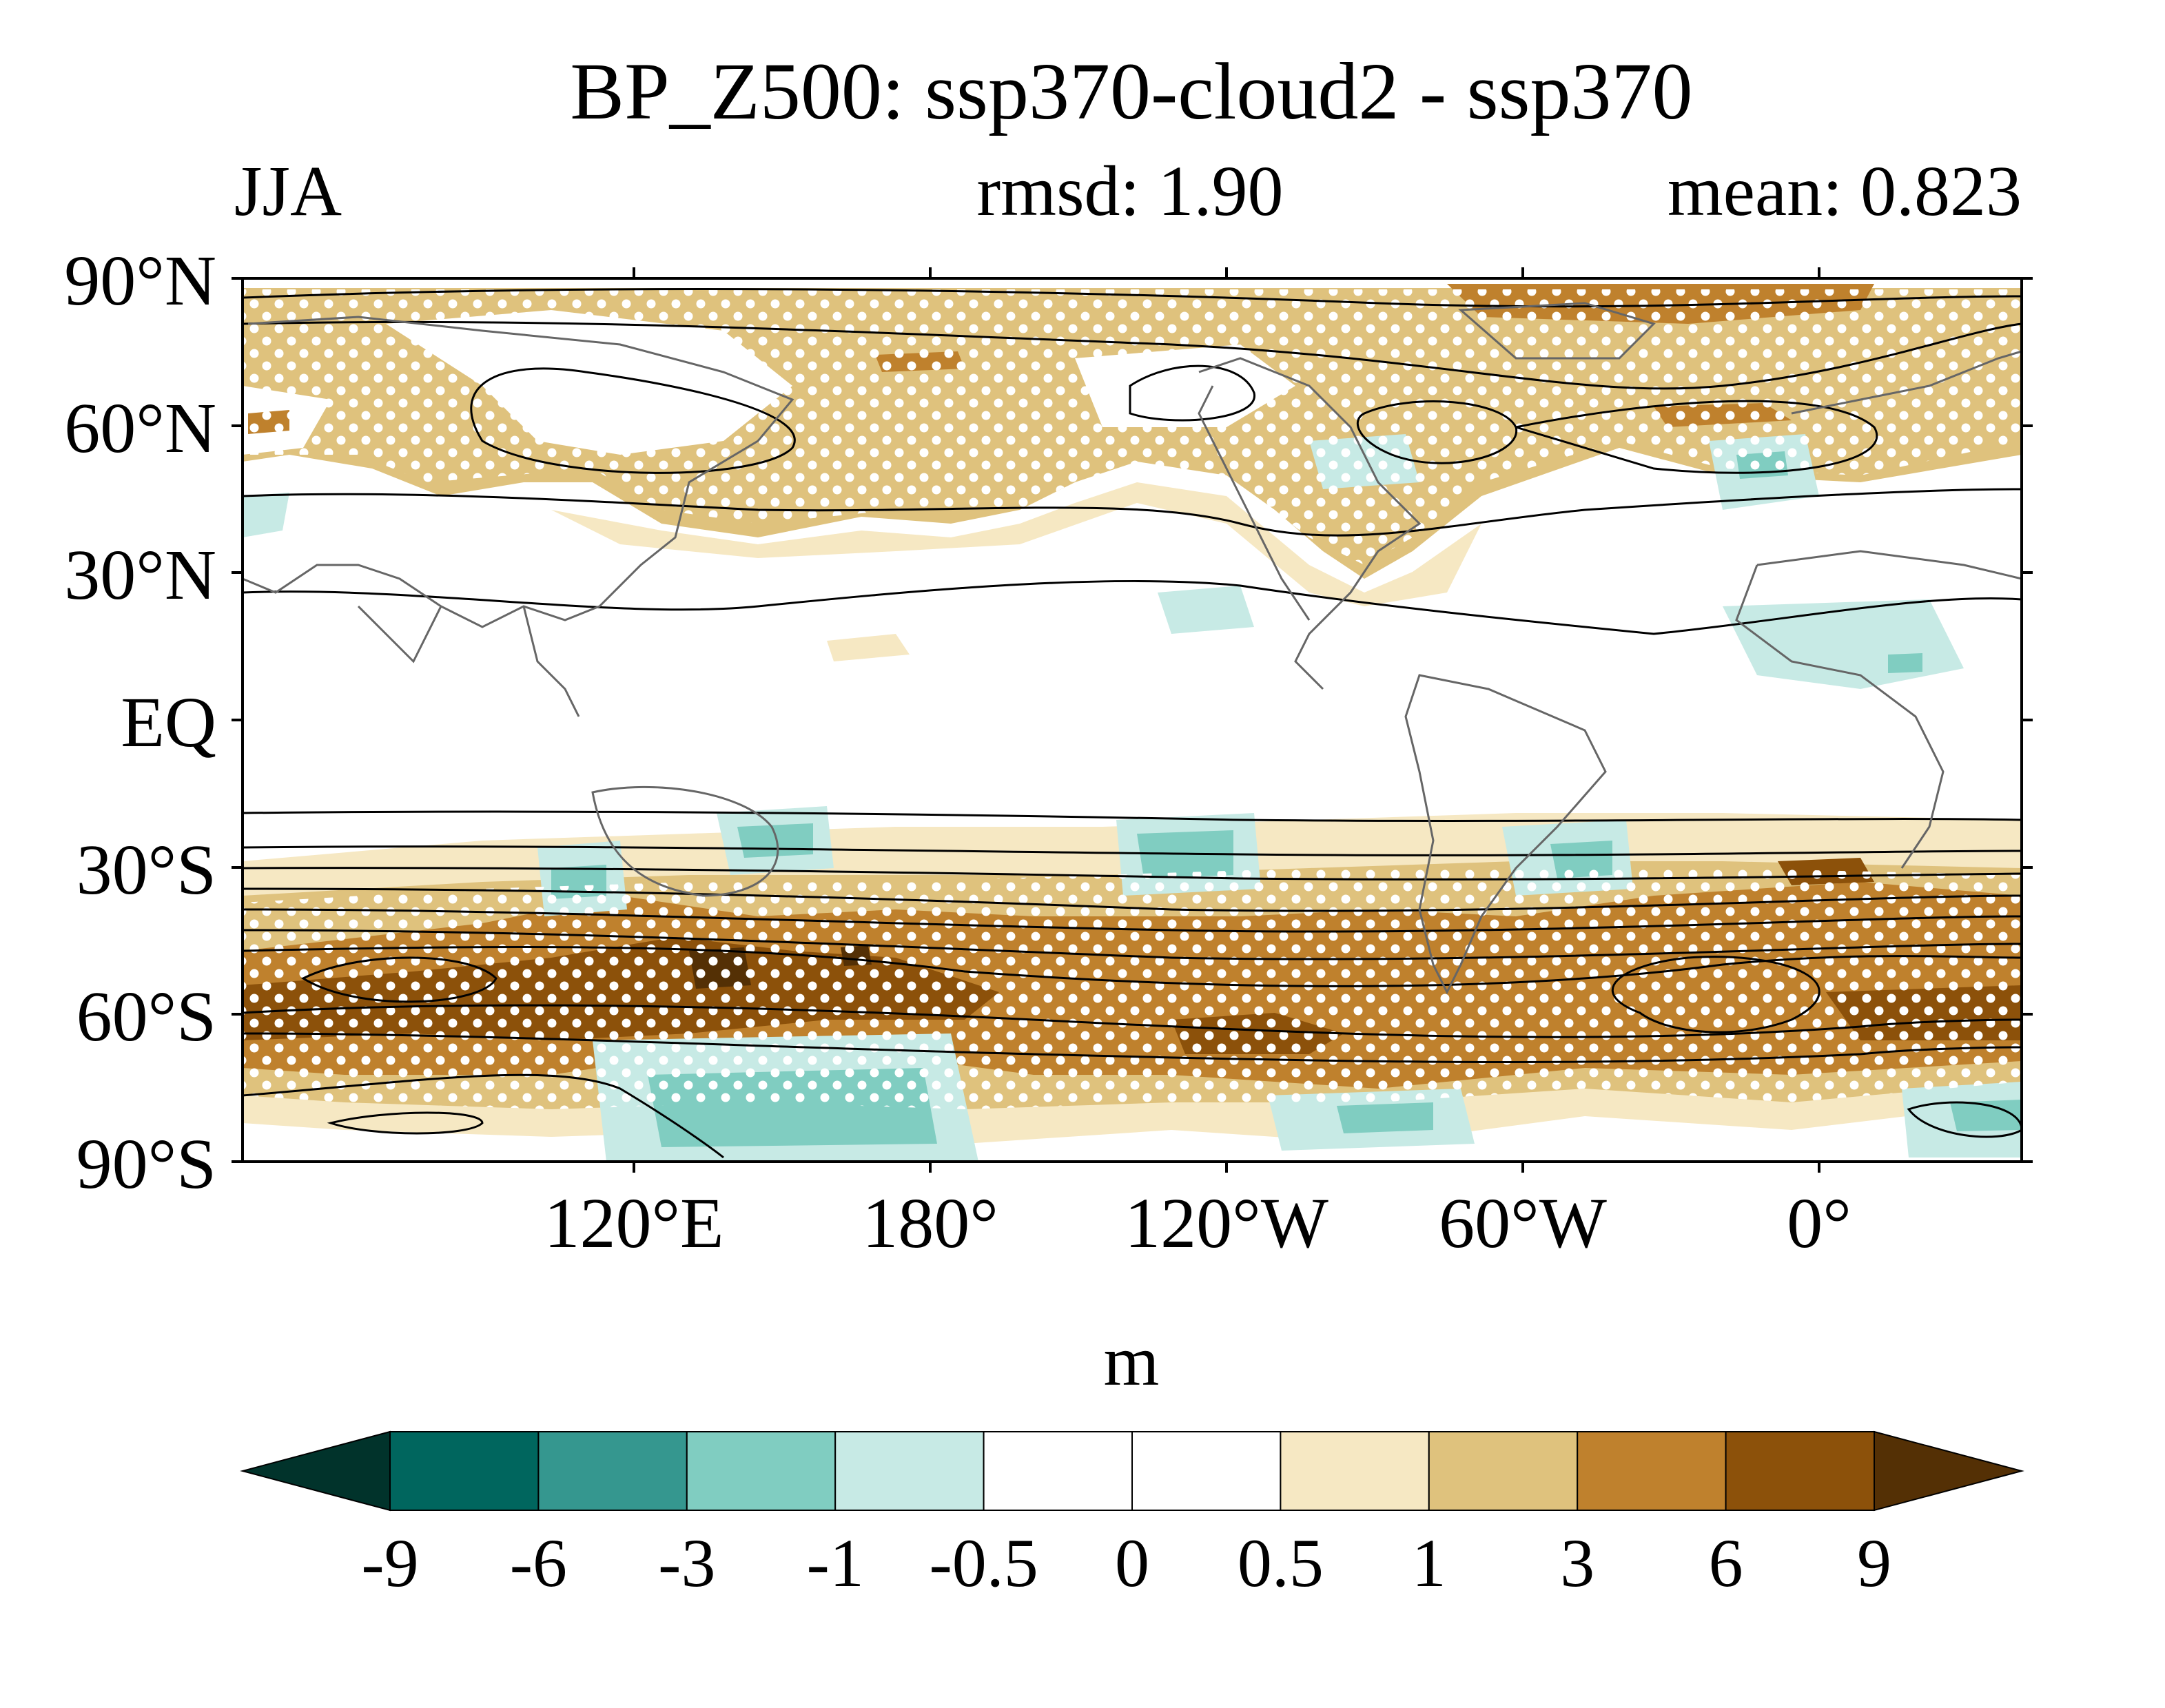 The width and height of the screenshot is (2165, 1708). I want to click on lon-label: 60°W, so click(1523, 1223).